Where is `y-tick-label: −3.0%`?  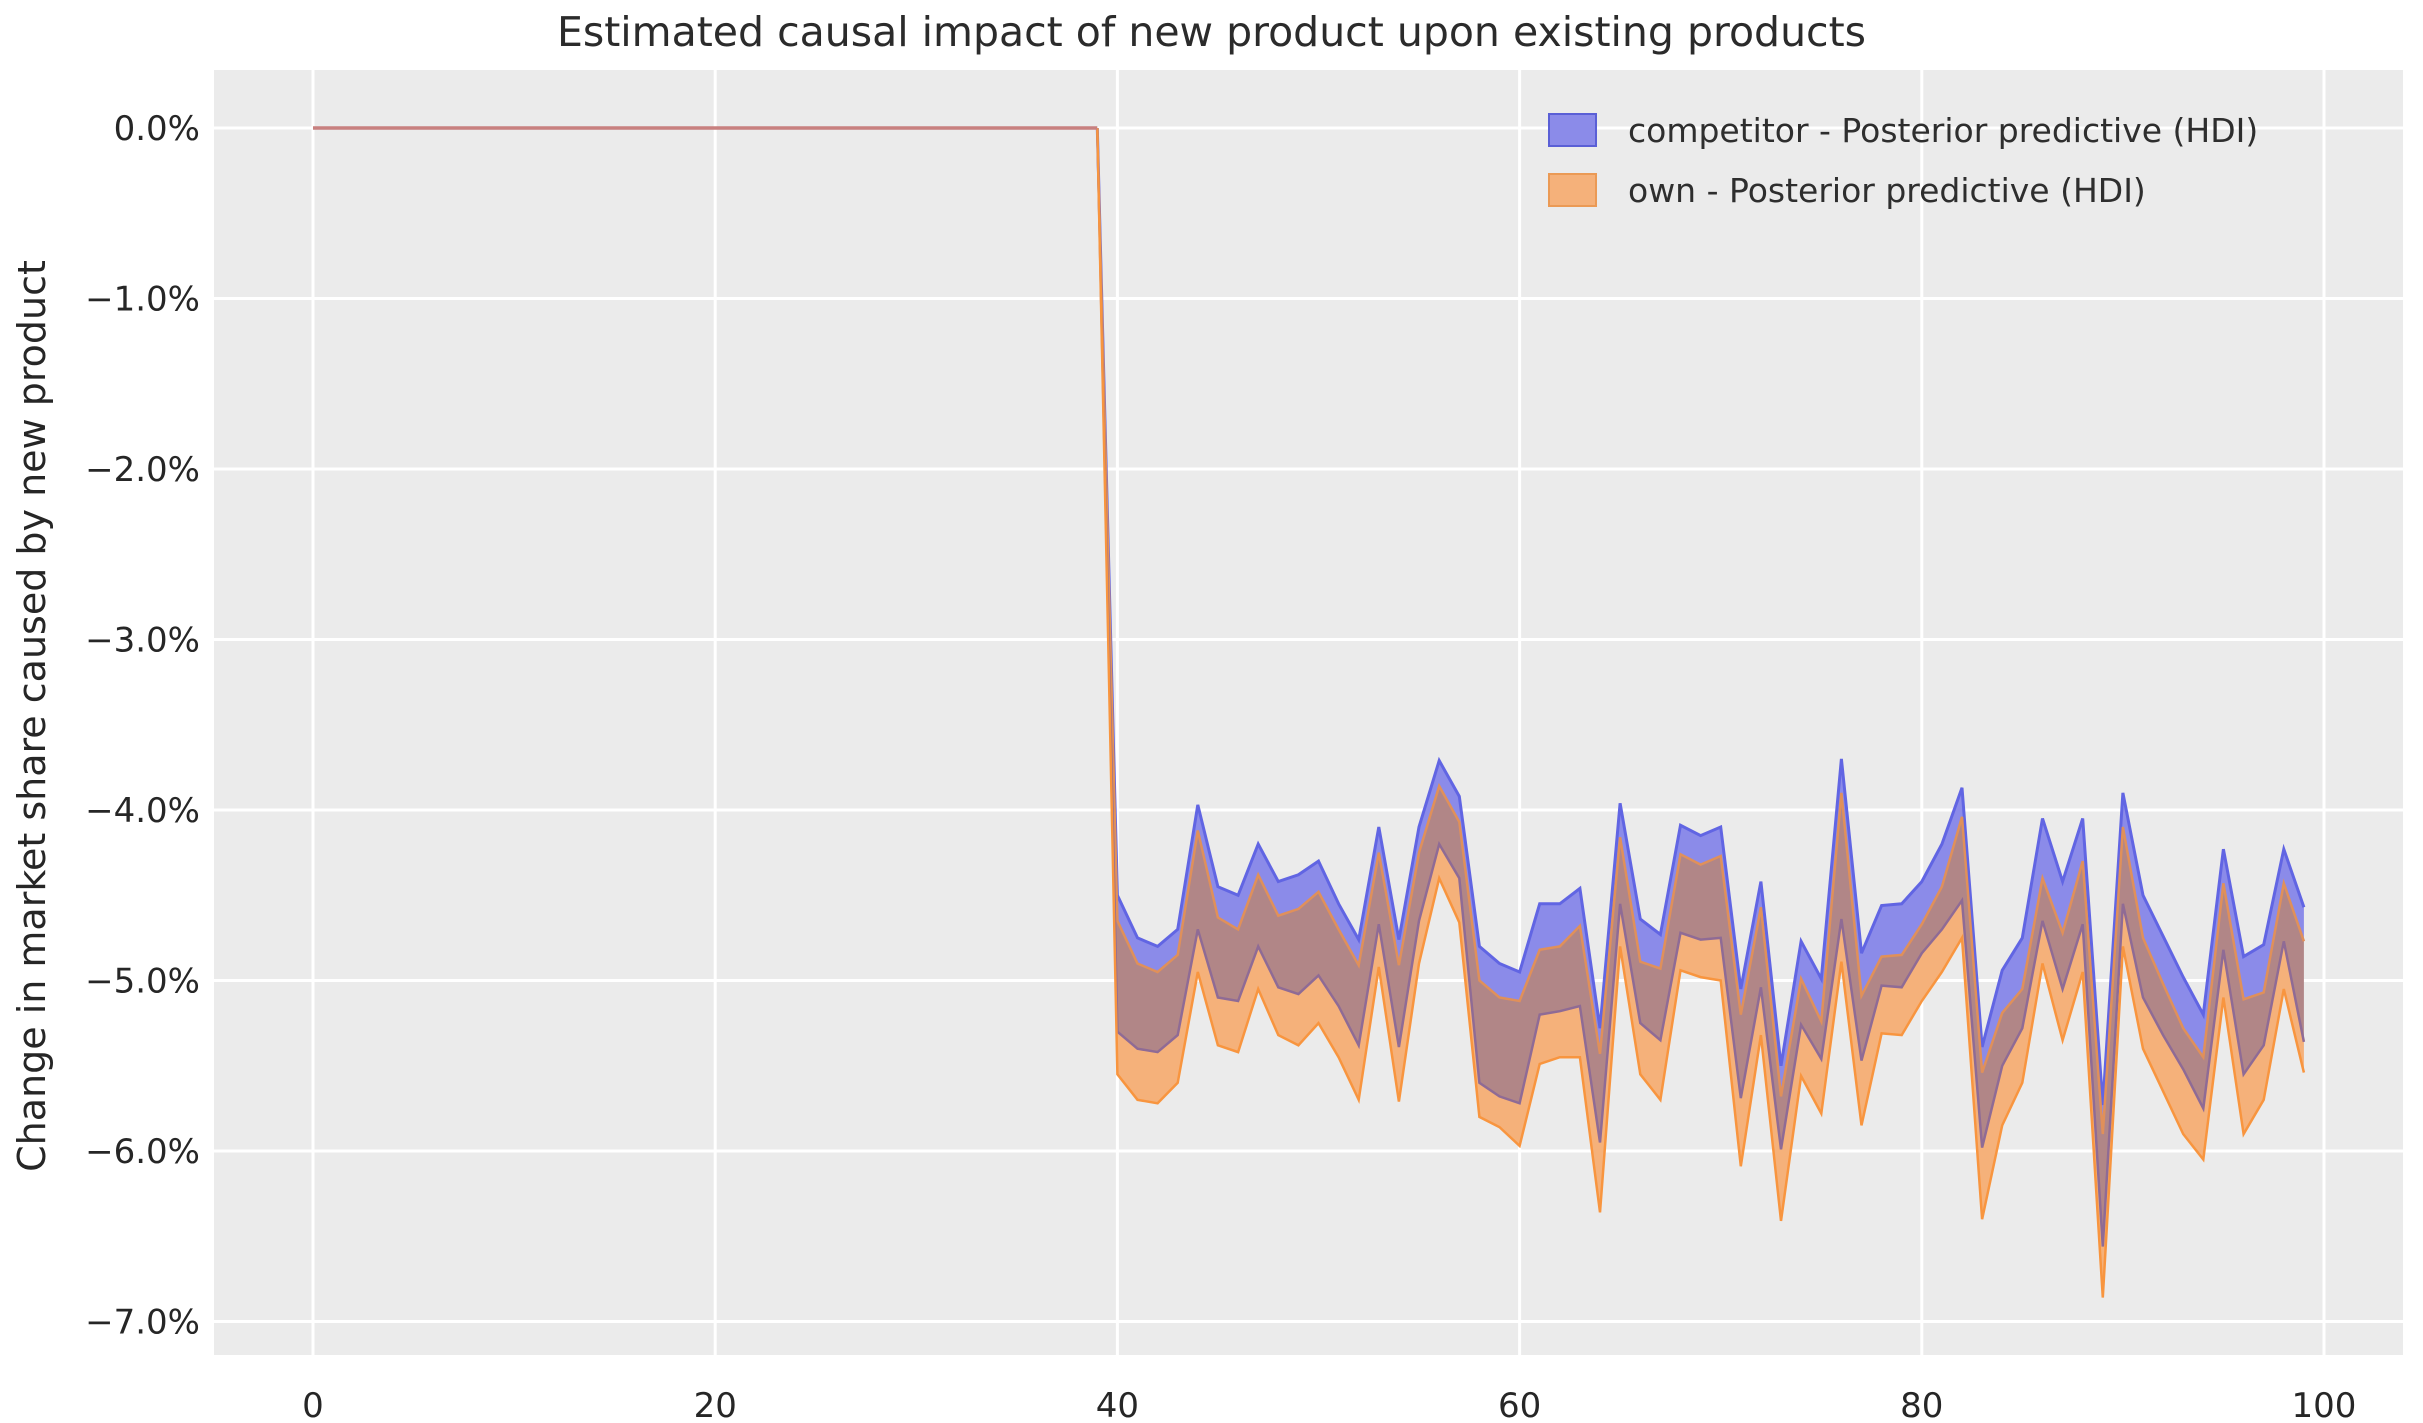 y-tick-label: −3.0% is located at coordinates (142, 641).